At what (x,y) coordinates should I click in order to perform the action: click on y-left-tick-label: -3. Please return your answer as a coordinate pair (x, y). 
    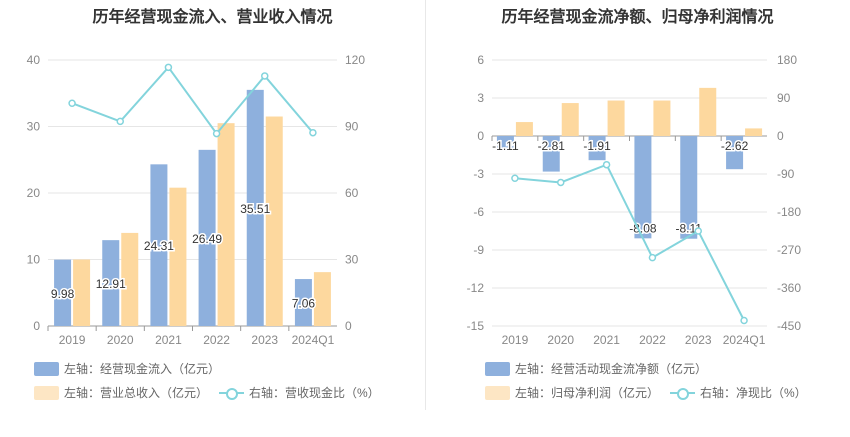
    Looking at the image, I should click on (478, 174).